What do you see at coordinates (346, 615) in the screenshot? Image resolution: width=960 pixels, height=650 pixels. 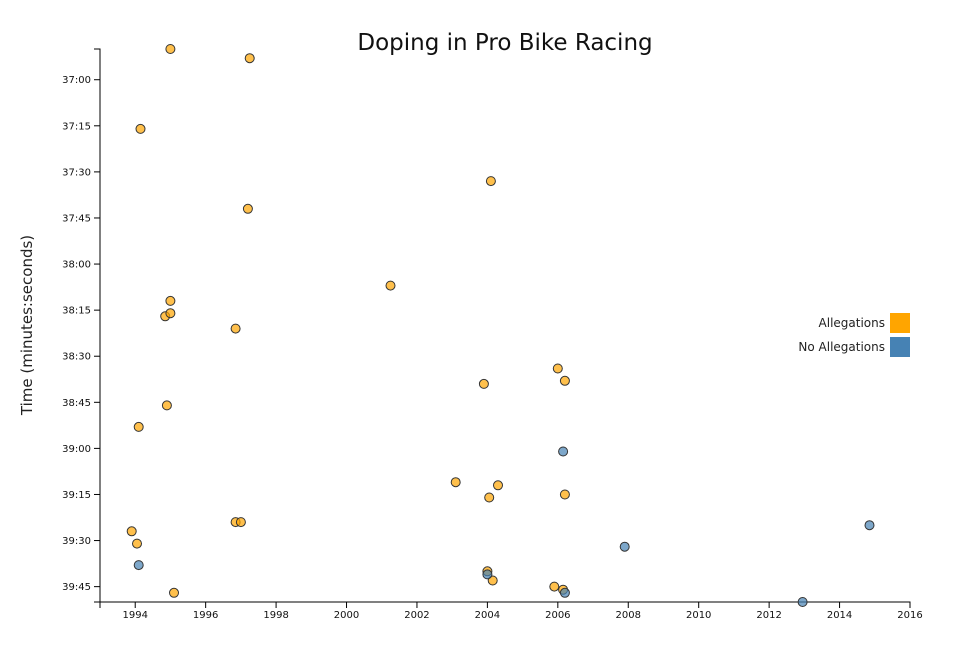 I see `x-tick-label: 2000` at bounding box center [346, 615].